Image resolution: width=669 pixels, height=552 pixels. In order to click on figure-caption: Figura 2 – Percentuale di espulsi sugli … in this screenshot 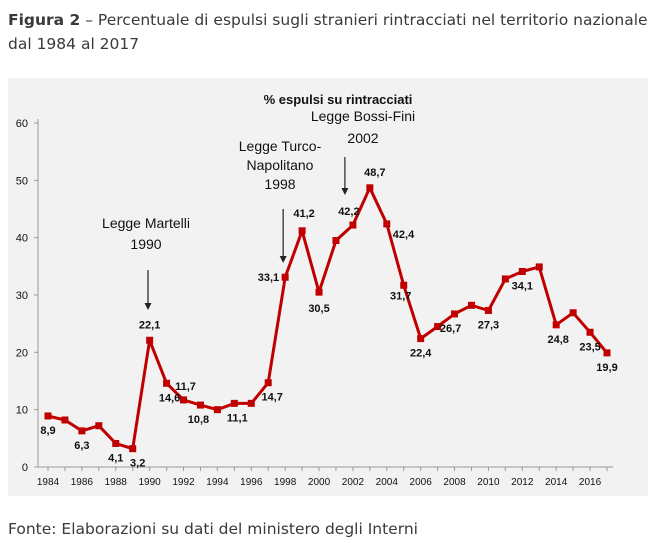, I will do `click(335, 32)`.